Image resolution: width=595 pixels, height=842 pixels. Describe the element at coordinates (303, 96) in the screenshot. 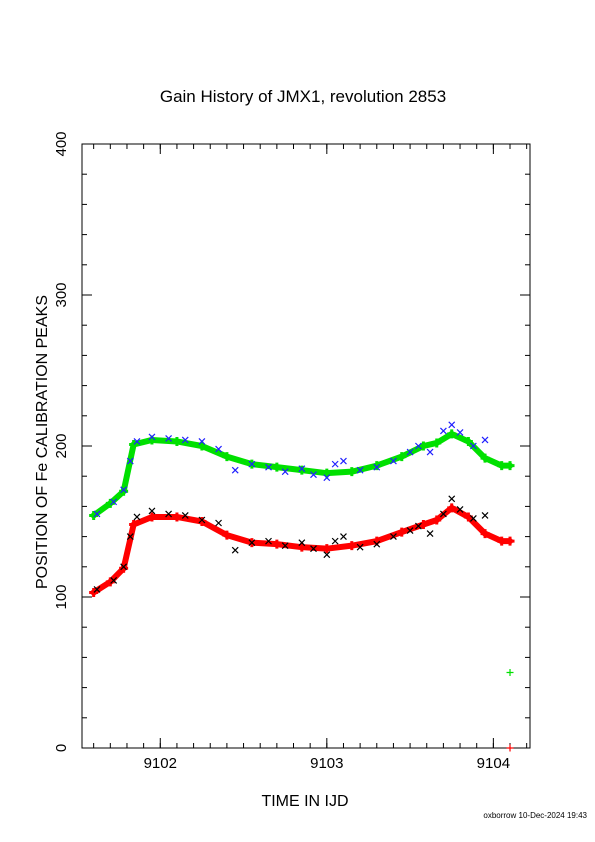

I see `chart-title: Gain History of JMX1, revolution 2853` at that location.